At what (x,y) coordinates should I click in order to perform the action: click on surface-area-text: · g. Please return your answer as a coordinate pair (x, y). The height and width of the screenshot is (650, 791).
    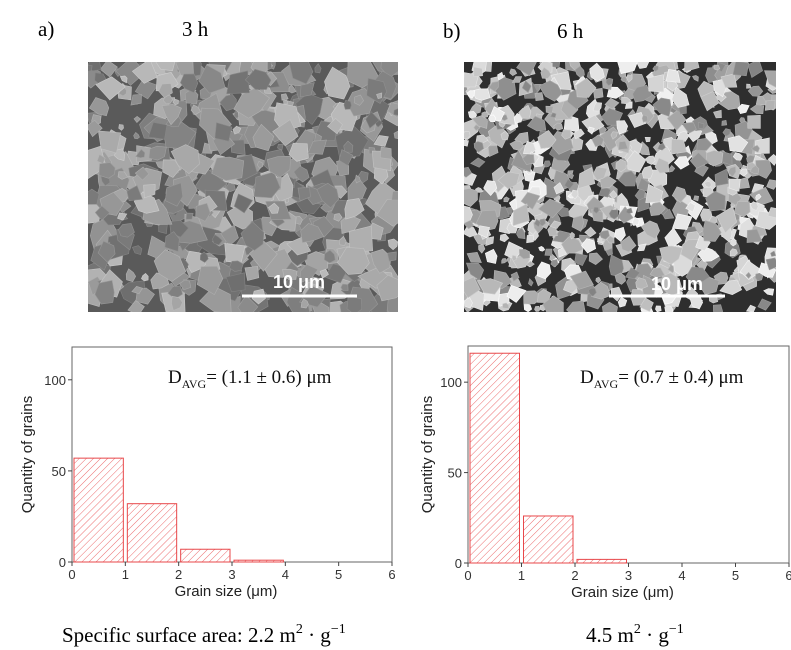
    Looking at the image, I should click on (655, 635).